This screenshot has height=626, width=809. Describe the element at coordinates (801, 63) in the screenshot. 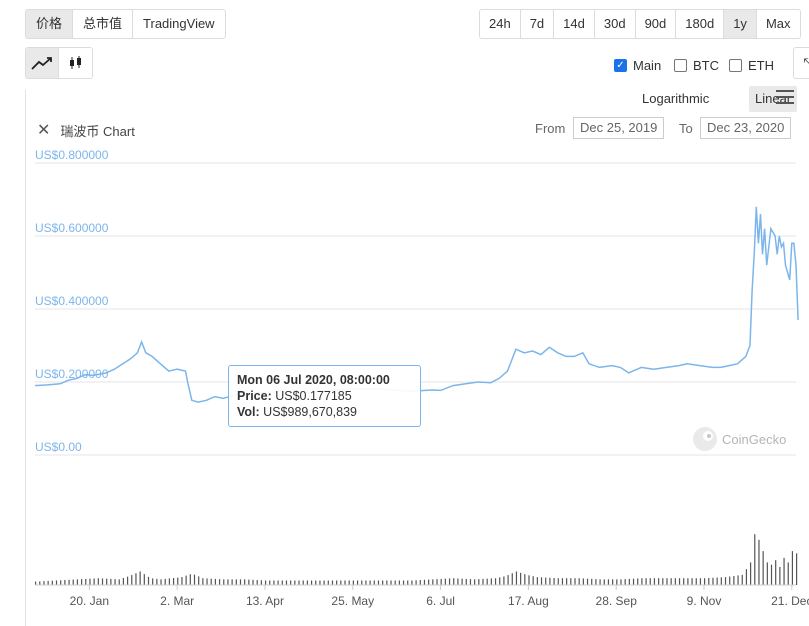

I see `fullscreen-icon: ⤡` at that location.